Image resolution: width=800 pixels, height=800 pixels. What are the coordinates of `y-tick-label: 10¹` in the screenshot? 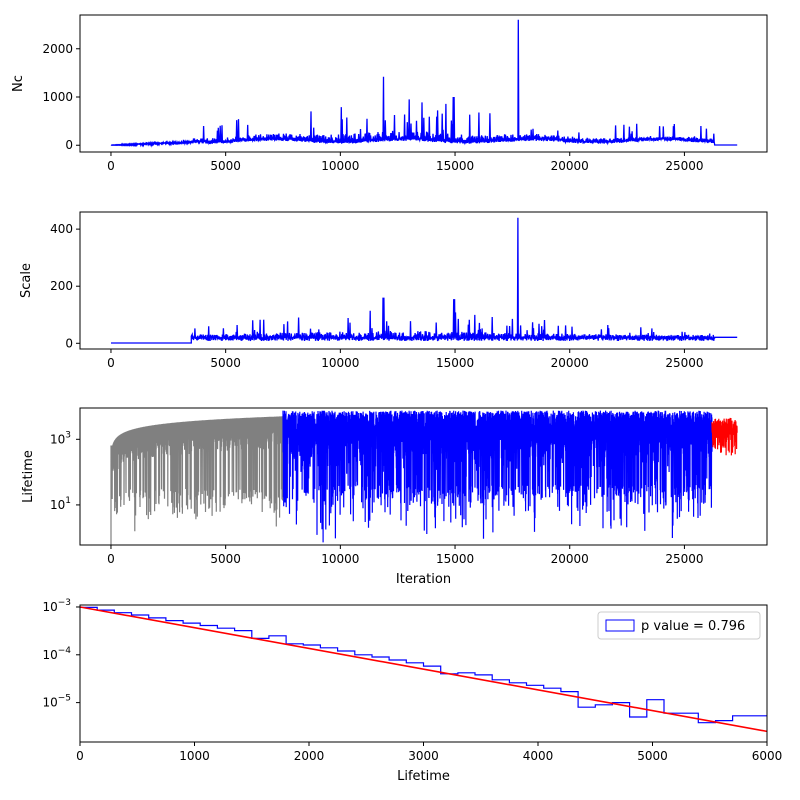 It's located at (60, 504).